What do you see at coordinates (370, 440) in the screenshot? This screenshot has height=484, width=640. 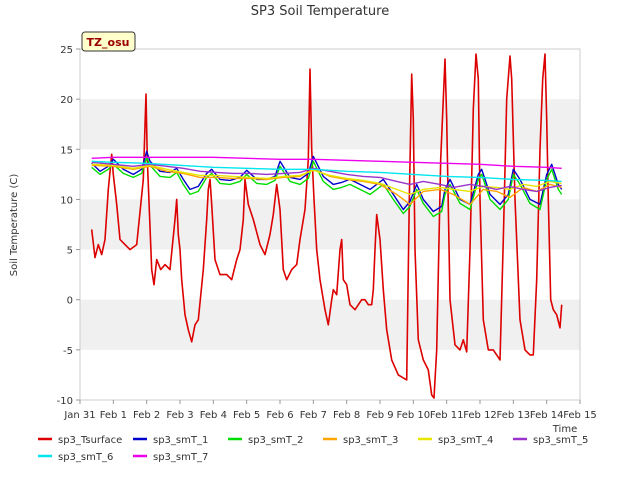 I see `legend-label-sp3_smT_3: sp3_smT_3` at bounding box center [370, 440].